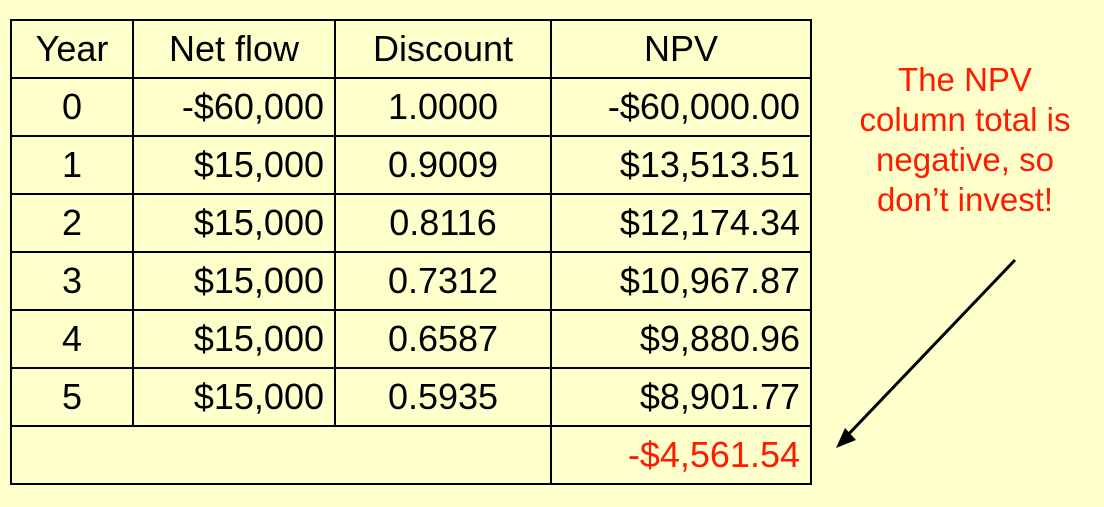 The height and width of the screenshot is (507, 1104). I want to click on total-empty-cell, so click(281, 455).